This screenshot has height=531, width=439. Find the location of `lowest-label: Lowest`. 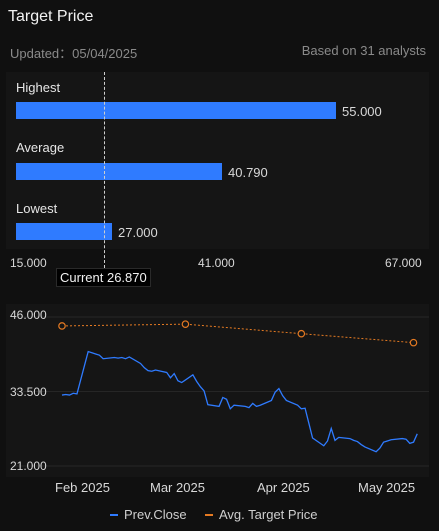

lowest-label: Lowest is located at coordinates (37, 208).